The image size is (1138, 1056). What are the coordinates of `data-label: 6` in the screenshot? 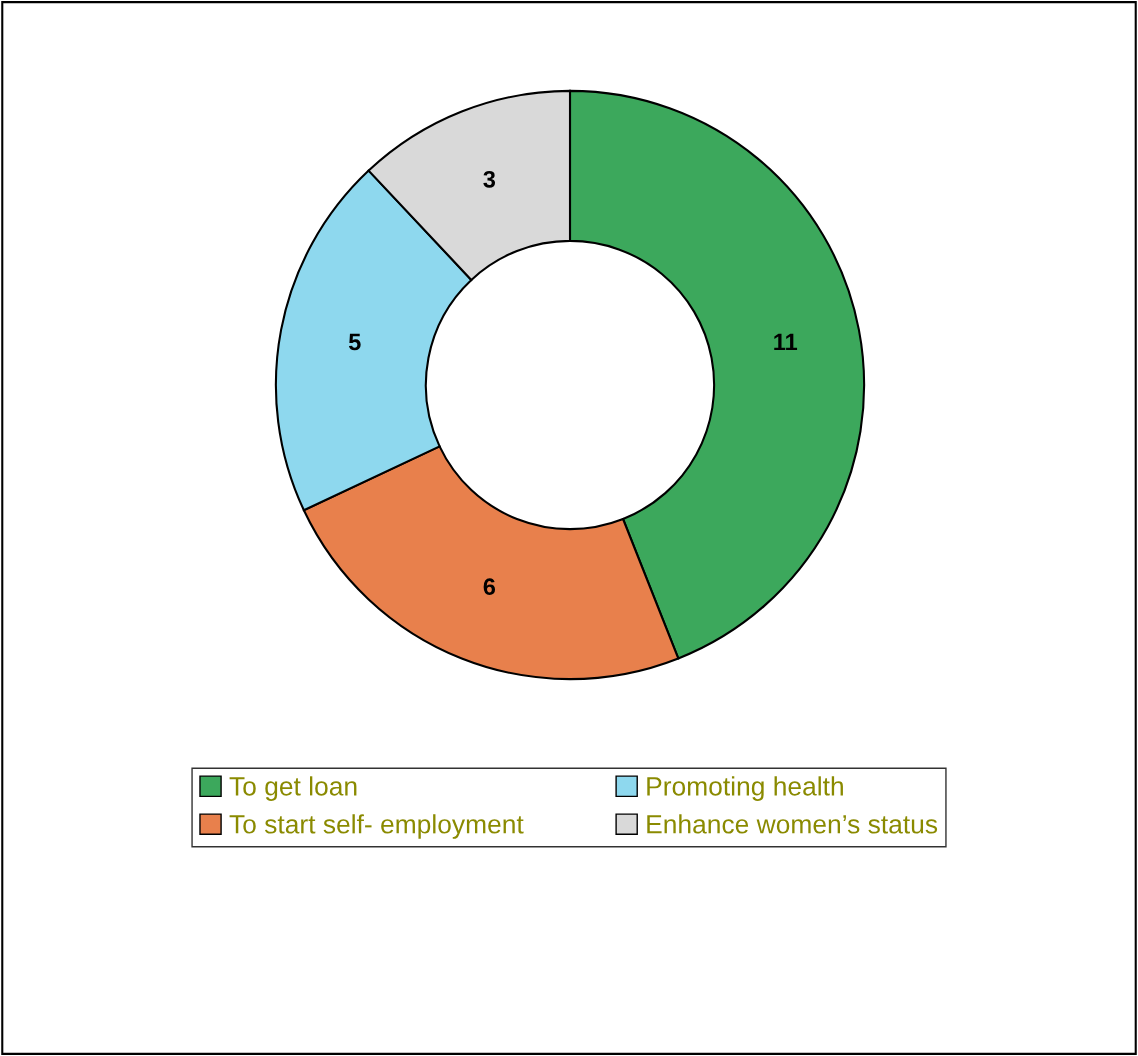 It's located at (489, 587).